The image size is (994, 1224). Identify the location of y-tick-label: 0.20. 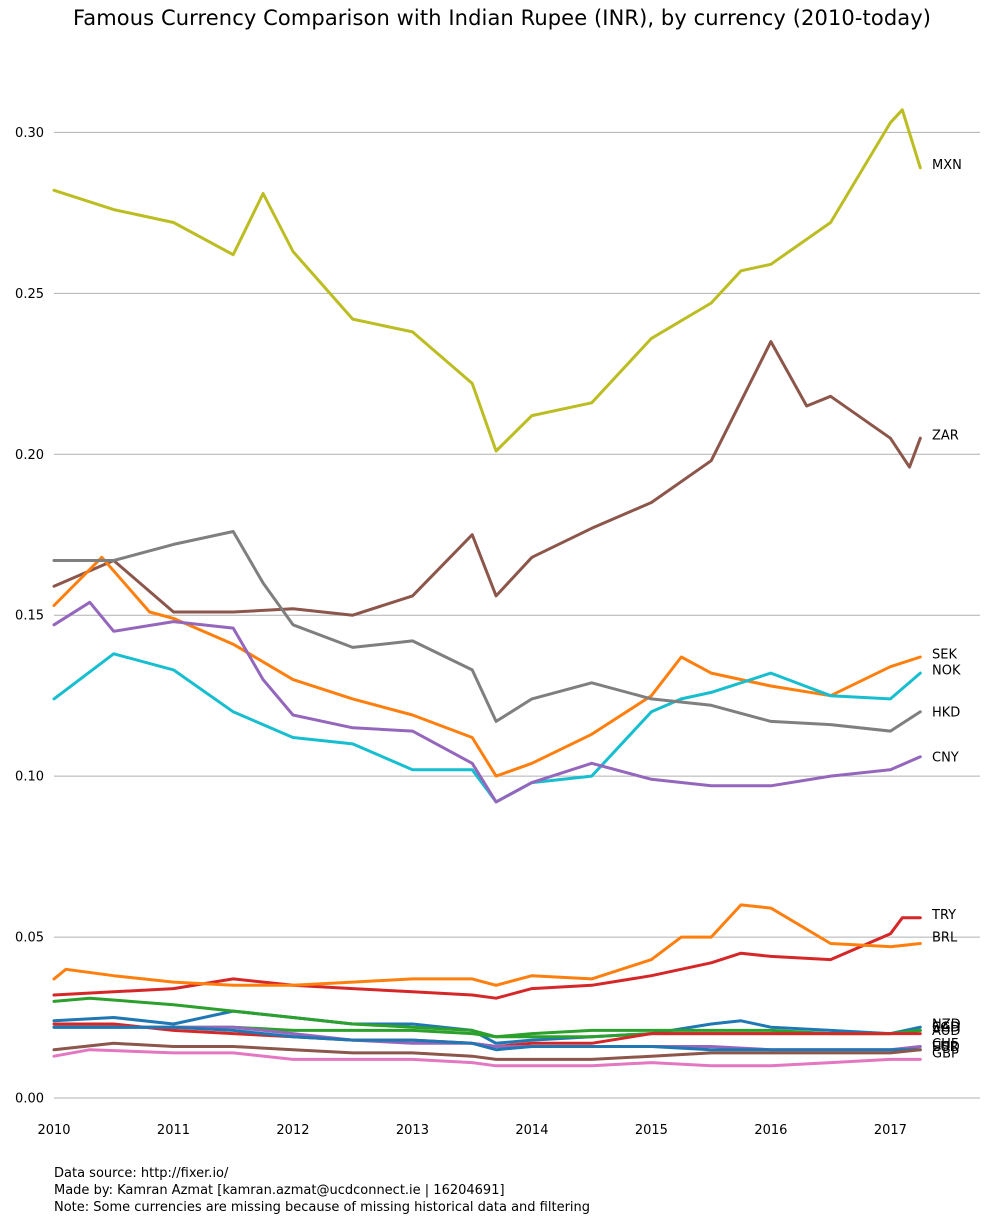
(29, 455).